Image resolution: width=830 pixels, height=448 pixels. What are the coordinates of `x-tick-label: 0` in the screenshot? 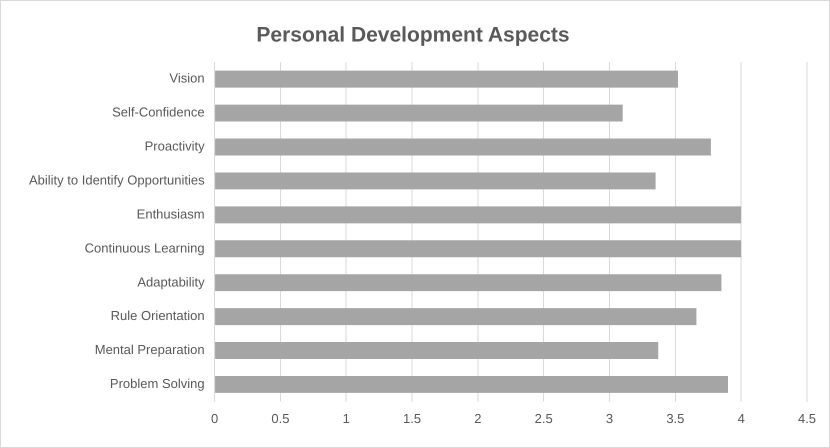 It's located at (214, 418).